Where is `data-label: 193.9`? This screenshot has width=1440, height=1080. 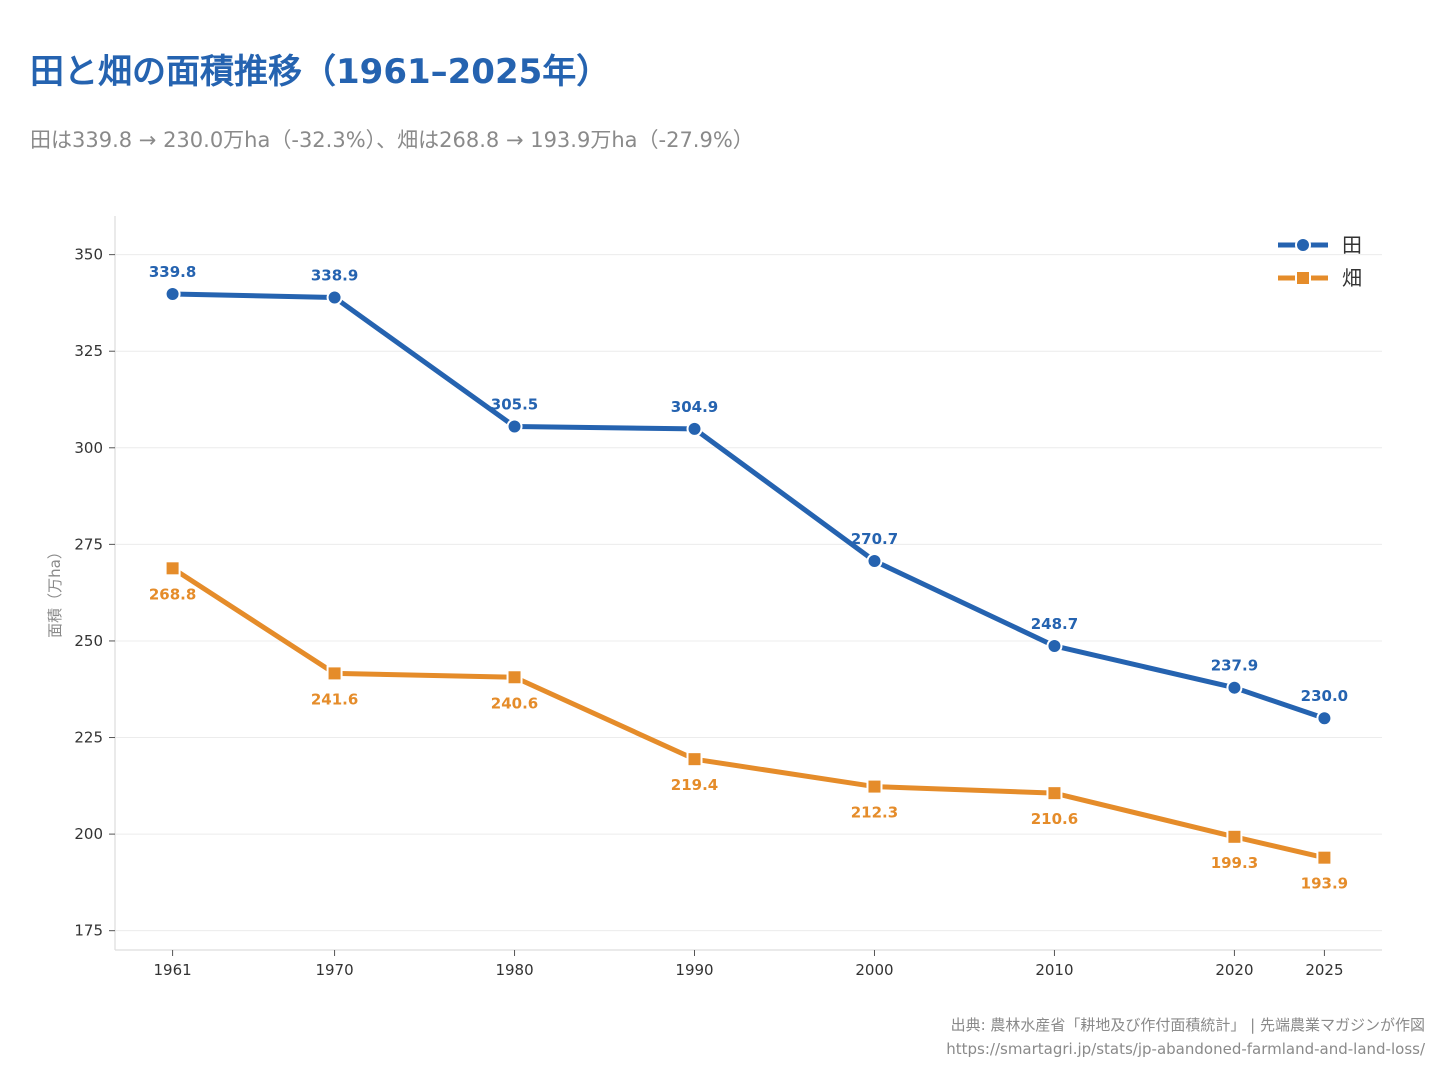
data-label: 193.9 is located at coordinates (1324, 884).